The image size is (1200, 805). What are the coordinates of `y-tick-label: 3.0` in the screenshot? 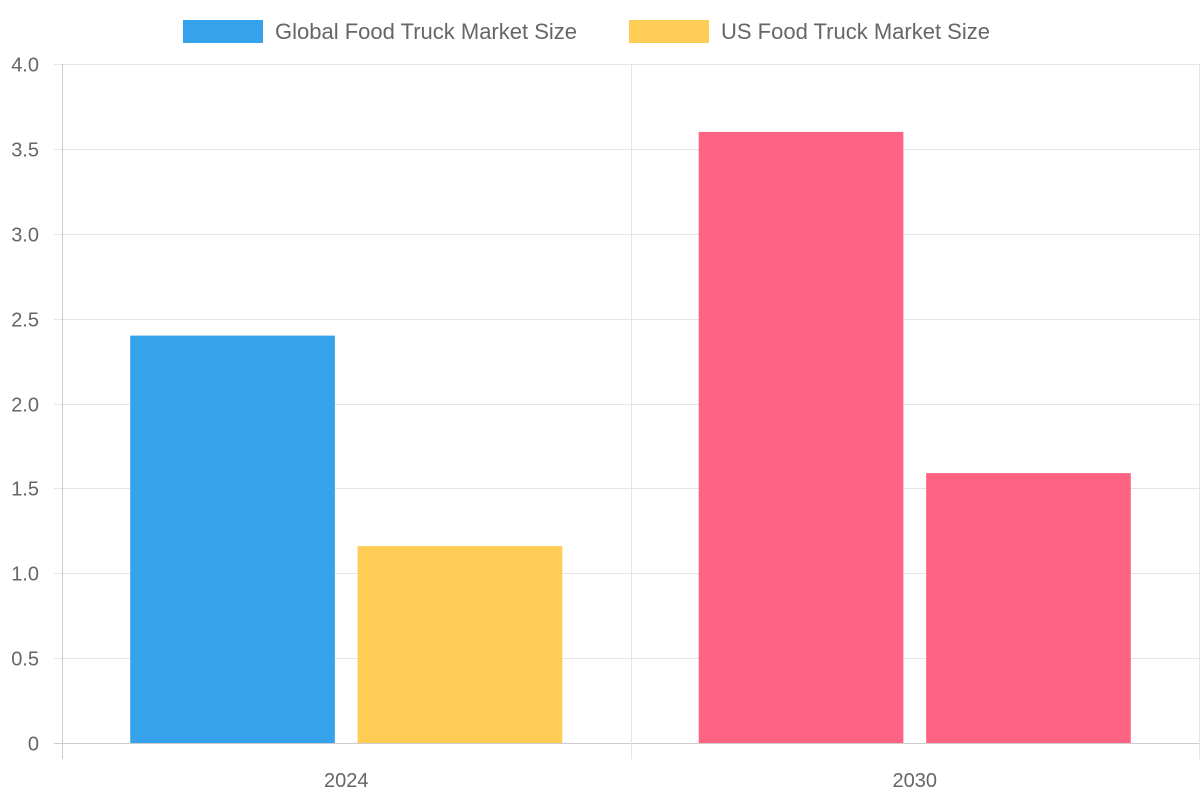 It's located at (25, 236).